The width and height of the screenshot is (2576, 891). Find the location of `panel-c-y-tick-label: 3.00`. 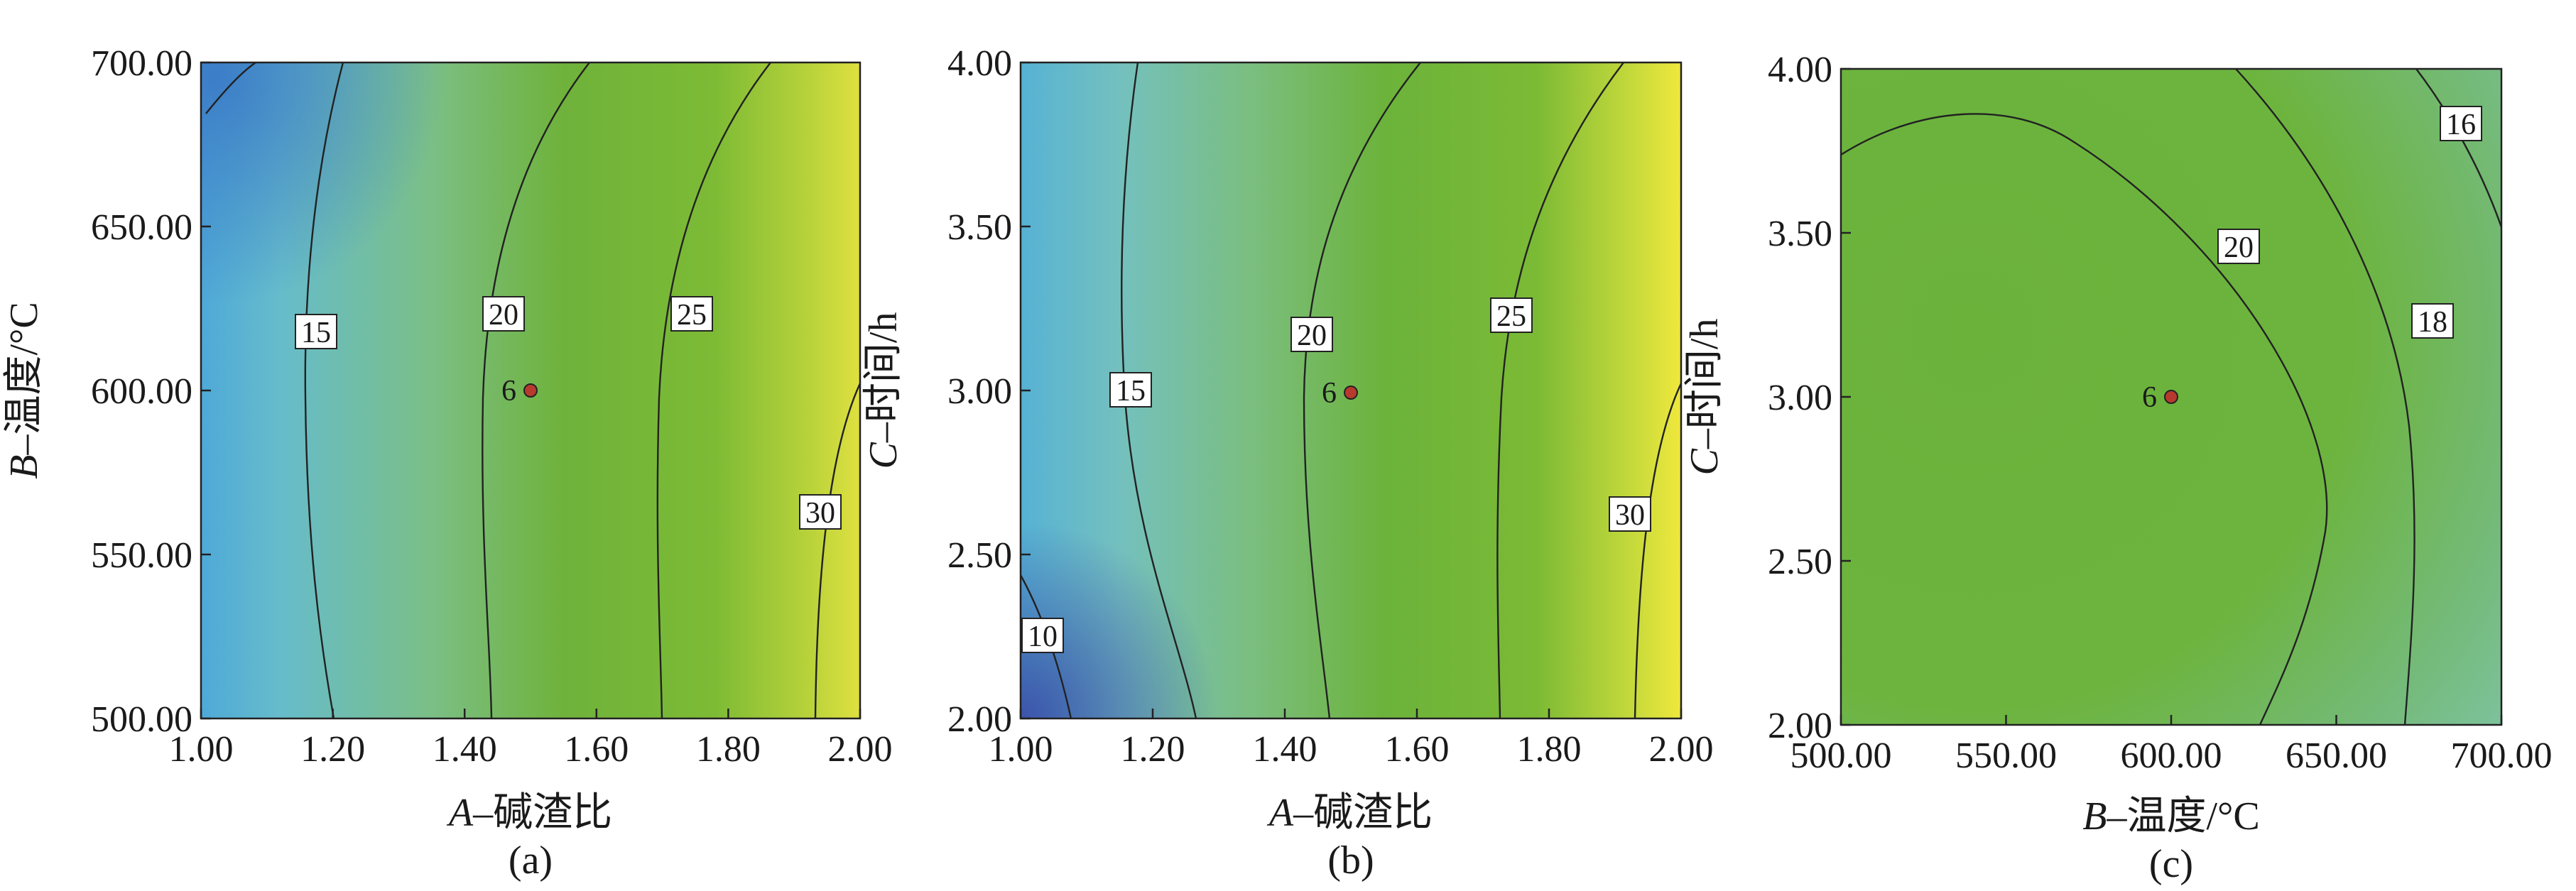

panel-c-y-tick-label: 3.00 is located at coordinates (1800, 398).